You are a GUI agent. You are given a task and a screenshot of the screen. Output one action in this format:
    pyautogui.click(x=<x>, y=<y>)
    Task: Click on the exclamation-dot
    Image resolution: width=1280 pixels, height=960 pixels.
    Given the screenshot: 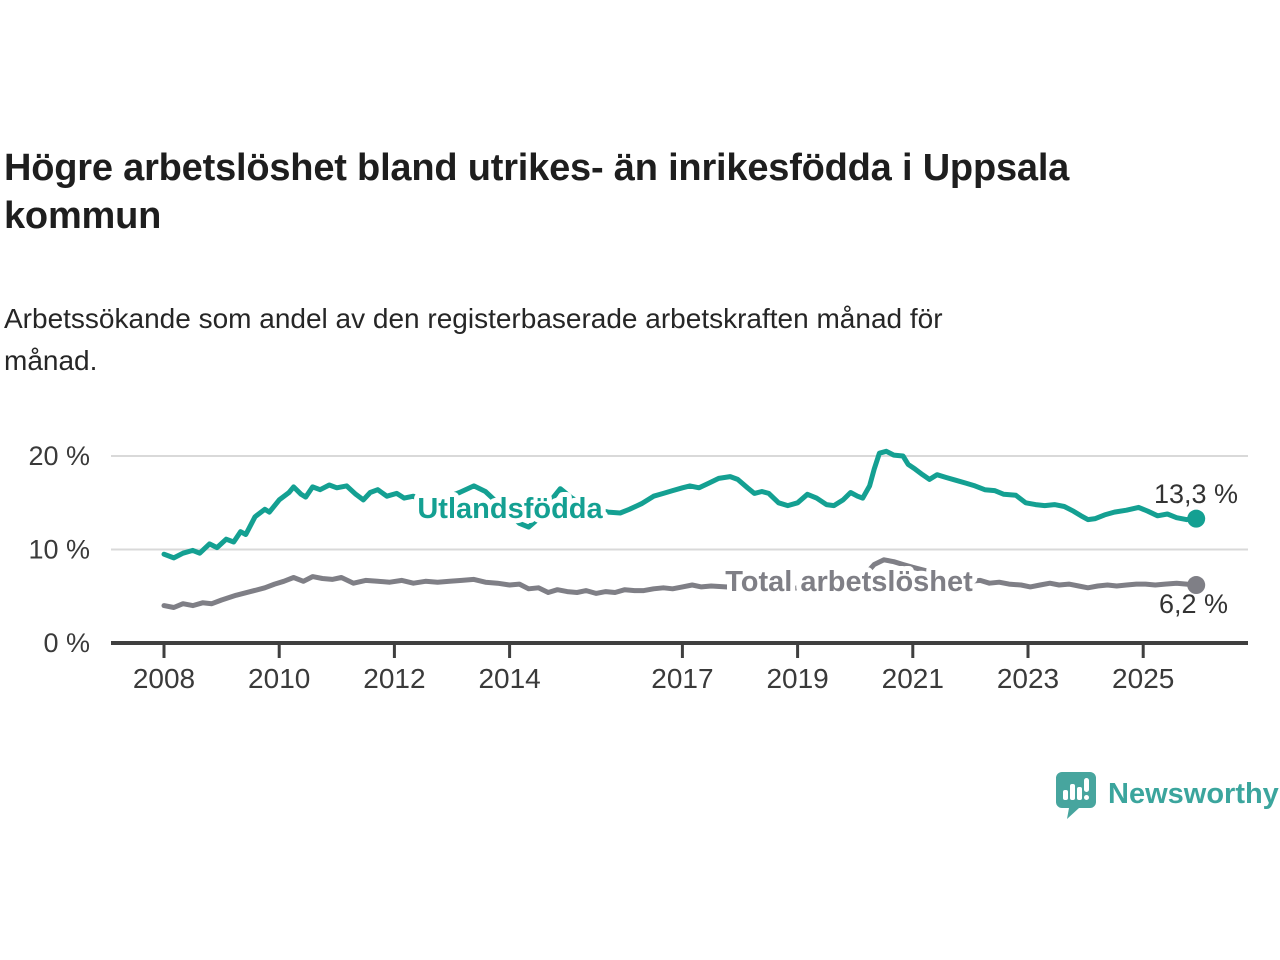 What is the action you would take?
    pyautogui.click(x=1086, y=797)
    